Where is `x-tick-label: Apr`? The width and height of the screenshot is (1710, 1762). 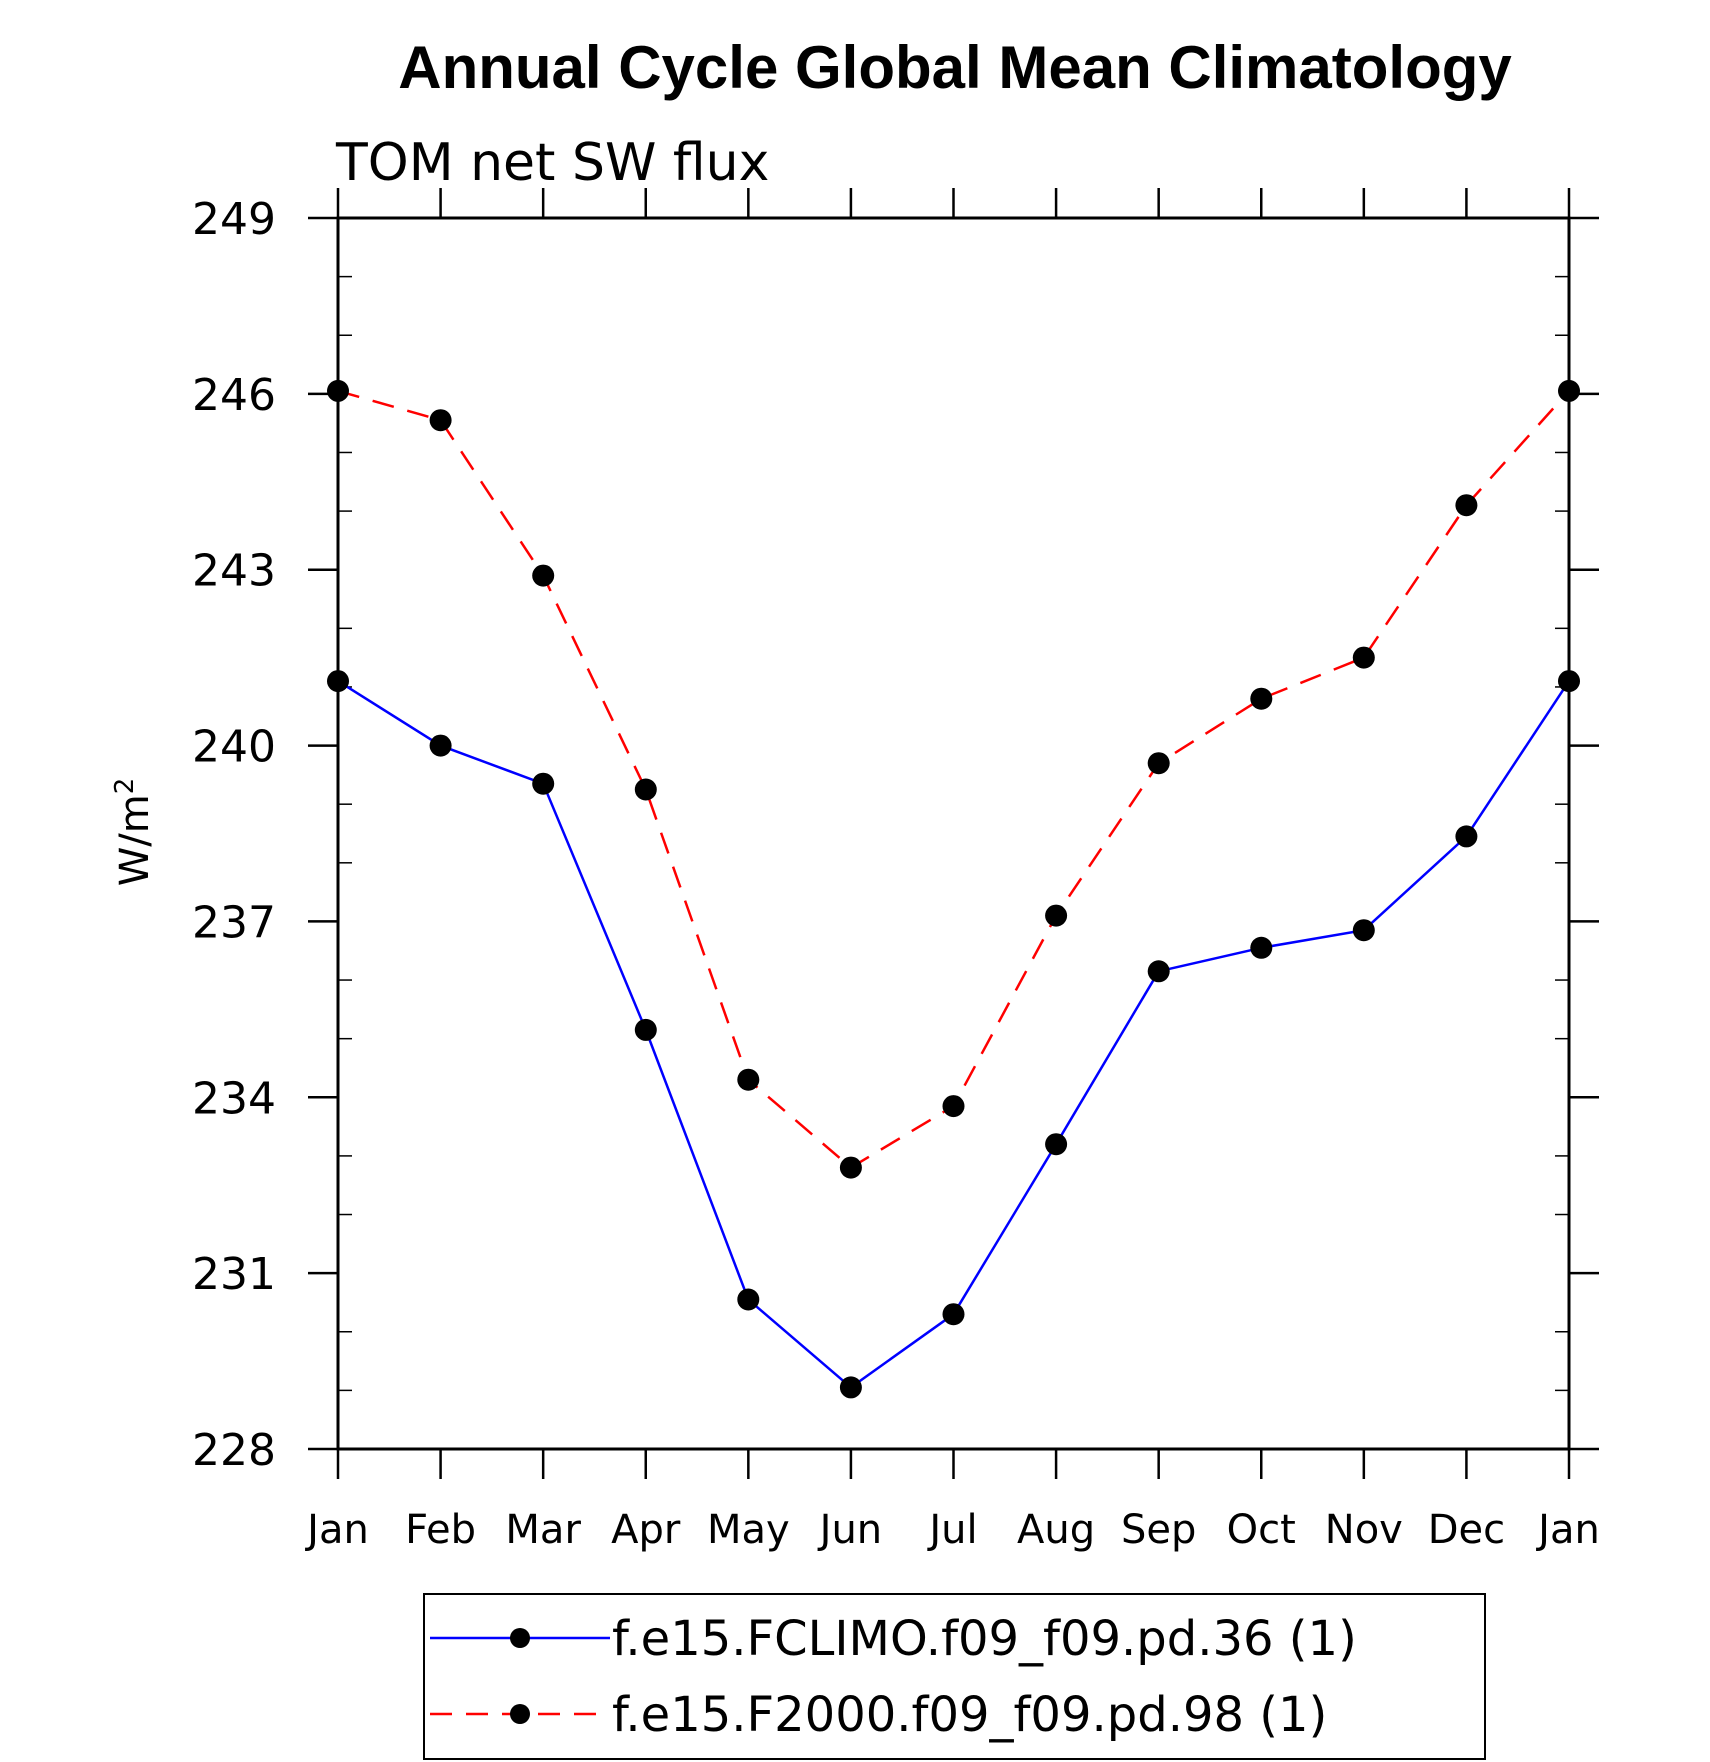
x-tick-label: Apr is located at coordinates (646, 1530).